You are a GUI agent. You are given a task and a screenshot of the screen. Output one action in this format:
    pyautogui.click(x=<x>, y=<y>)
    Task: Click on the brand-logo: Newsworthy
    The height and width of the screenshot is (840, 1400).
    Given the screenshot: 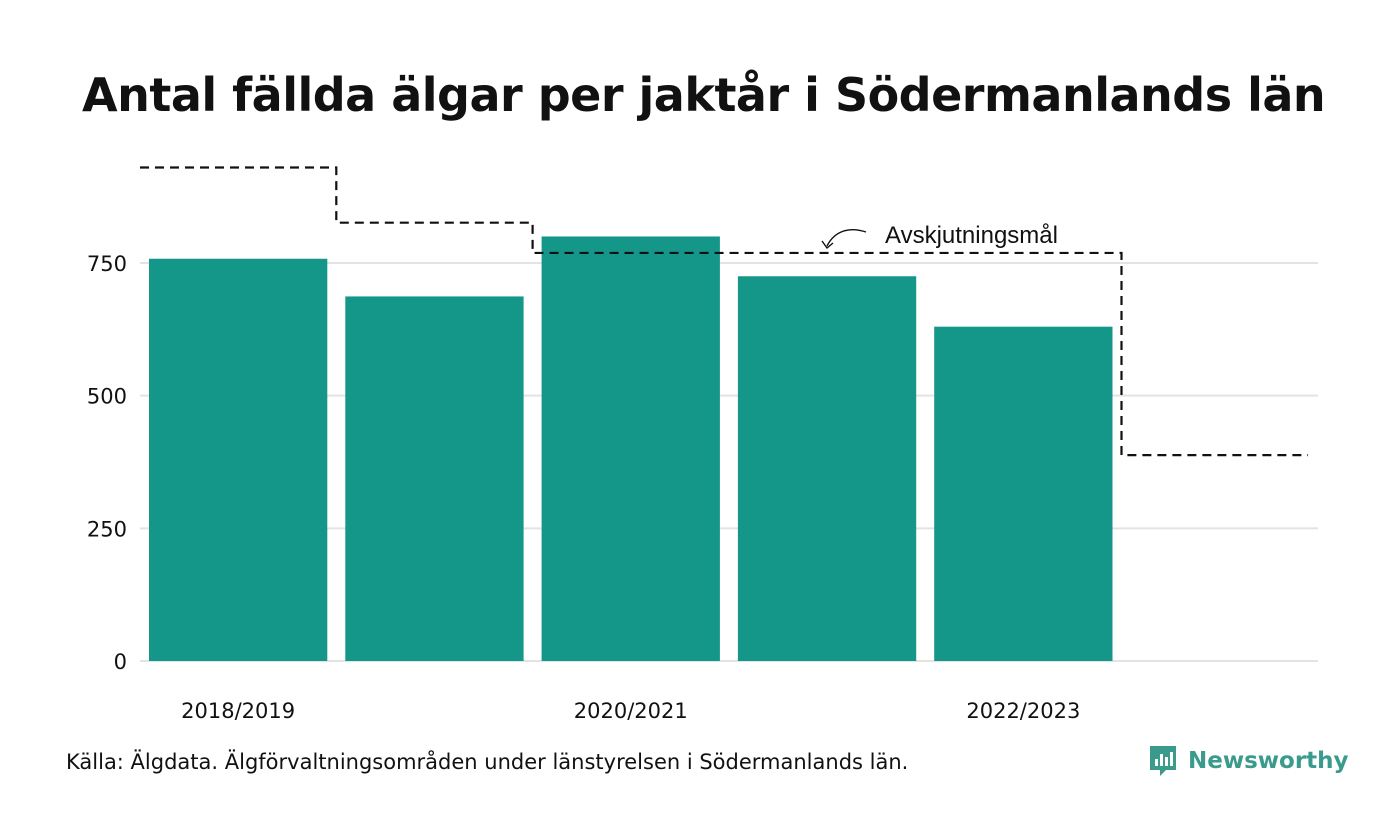 What is the action you would take?
    pyautogui.click(x=1248, y=761)
    